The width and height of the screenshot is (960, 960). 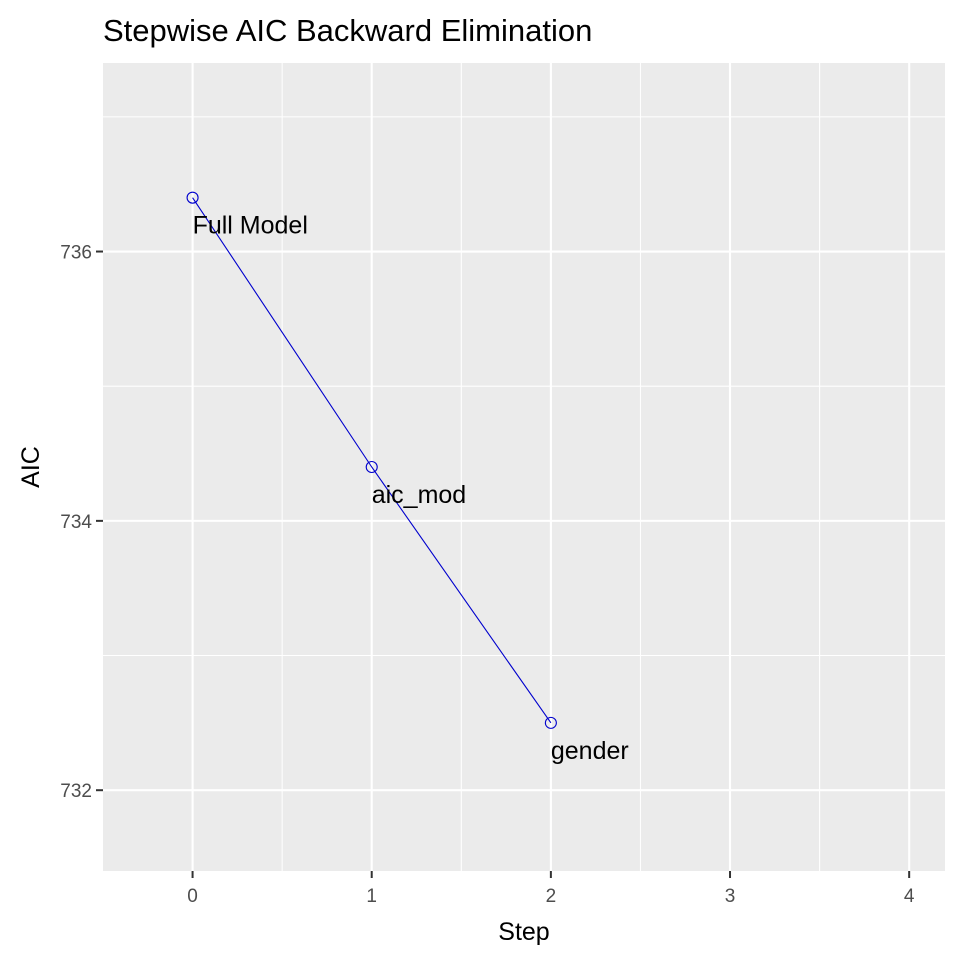 What do you see at coordinates (192, 896) in the screenshot?
I see `x-tick-label: 0` at bounding box center [192, 896].